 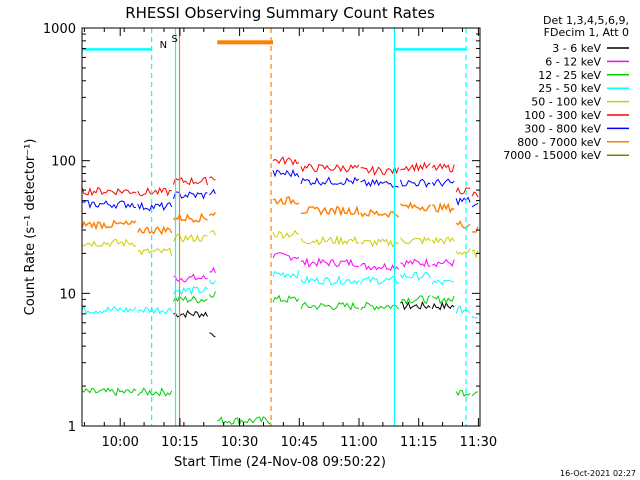 I want to click on legend-label-8: 7000 - 15000 keV, so click(x=552, y=155).